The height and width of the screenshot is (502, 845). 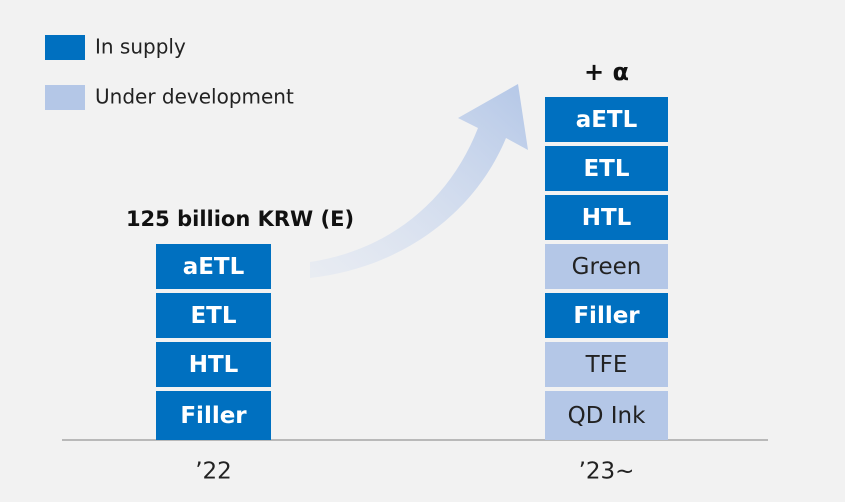 What do you see at coordinates (240, 219) in the screenshot?
I see `column-header: 125 billion KRW (E)` at bounding box center [240, 219].